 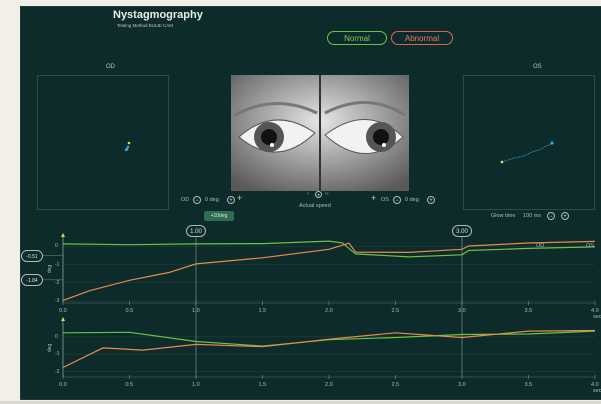 I want to click on os-offset-value: 0 deg, so click(x=412, y=200).